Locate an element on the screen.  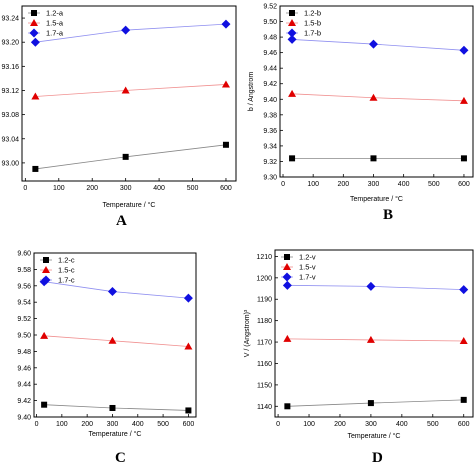
legend-label: 1.7-v is located at coordinates (307, 277).